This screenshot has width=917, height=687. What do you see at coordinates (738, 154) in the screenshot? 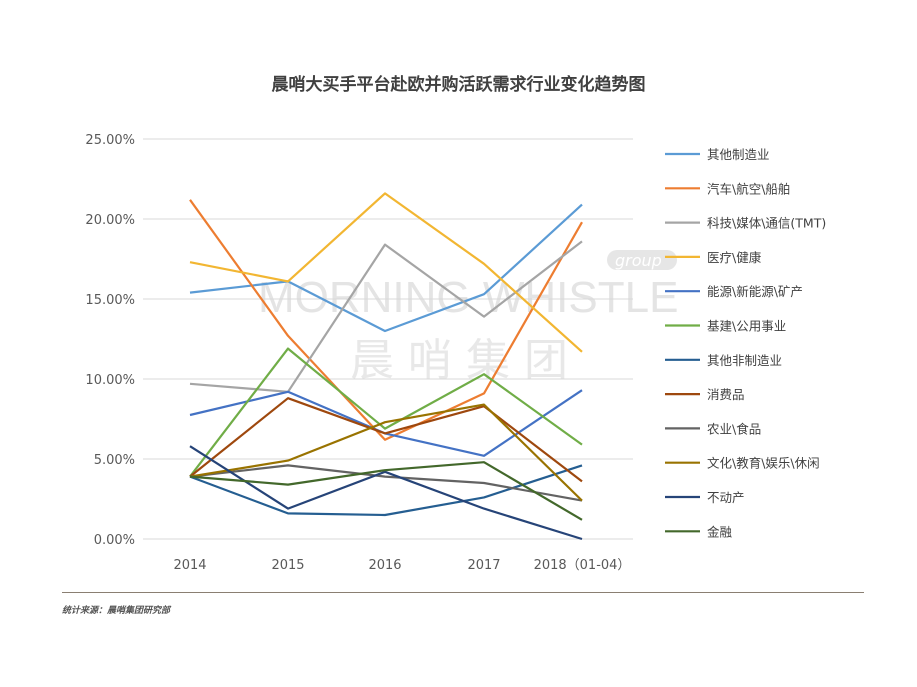
I see `legend-label: 其他制造业` at bounding box center [738, 154].